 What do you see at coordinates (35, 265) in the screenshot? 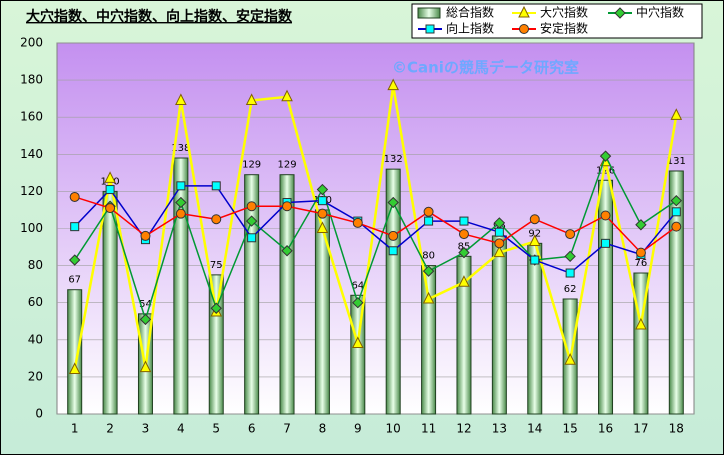
I see `y-tick-label: 80` at bounding box center [35, 265].